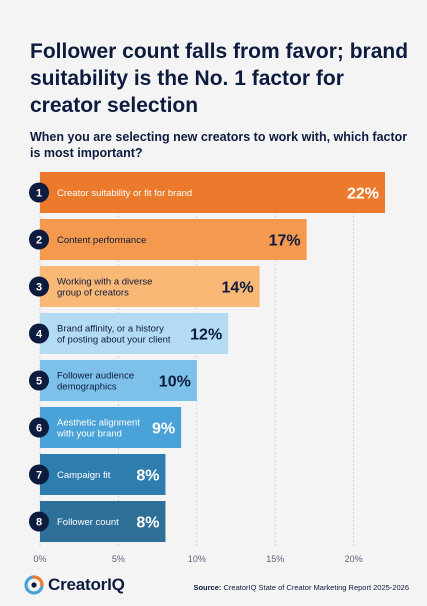  Describe the element at coordinates (93, 293) in the screenshot. I see `category-label-line: group of creators` at that location.